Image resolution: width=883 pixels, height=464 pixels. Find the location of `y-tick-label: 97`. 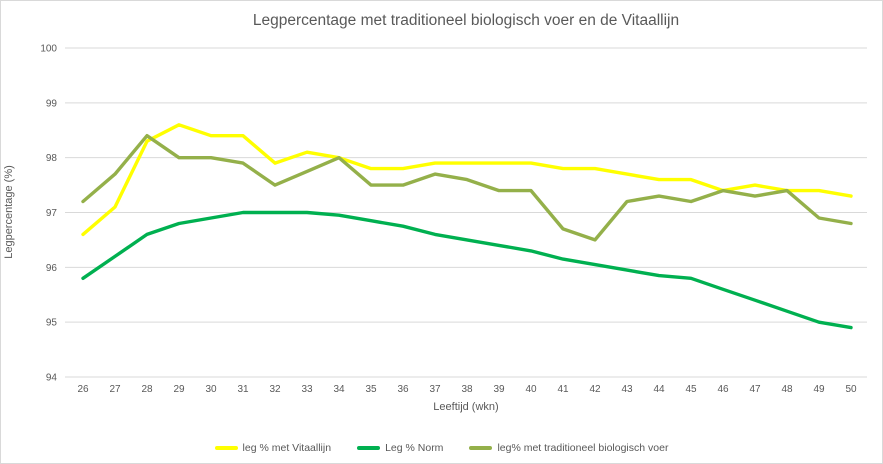

y-tick-label: 97 is located at coordinates (52, 213).